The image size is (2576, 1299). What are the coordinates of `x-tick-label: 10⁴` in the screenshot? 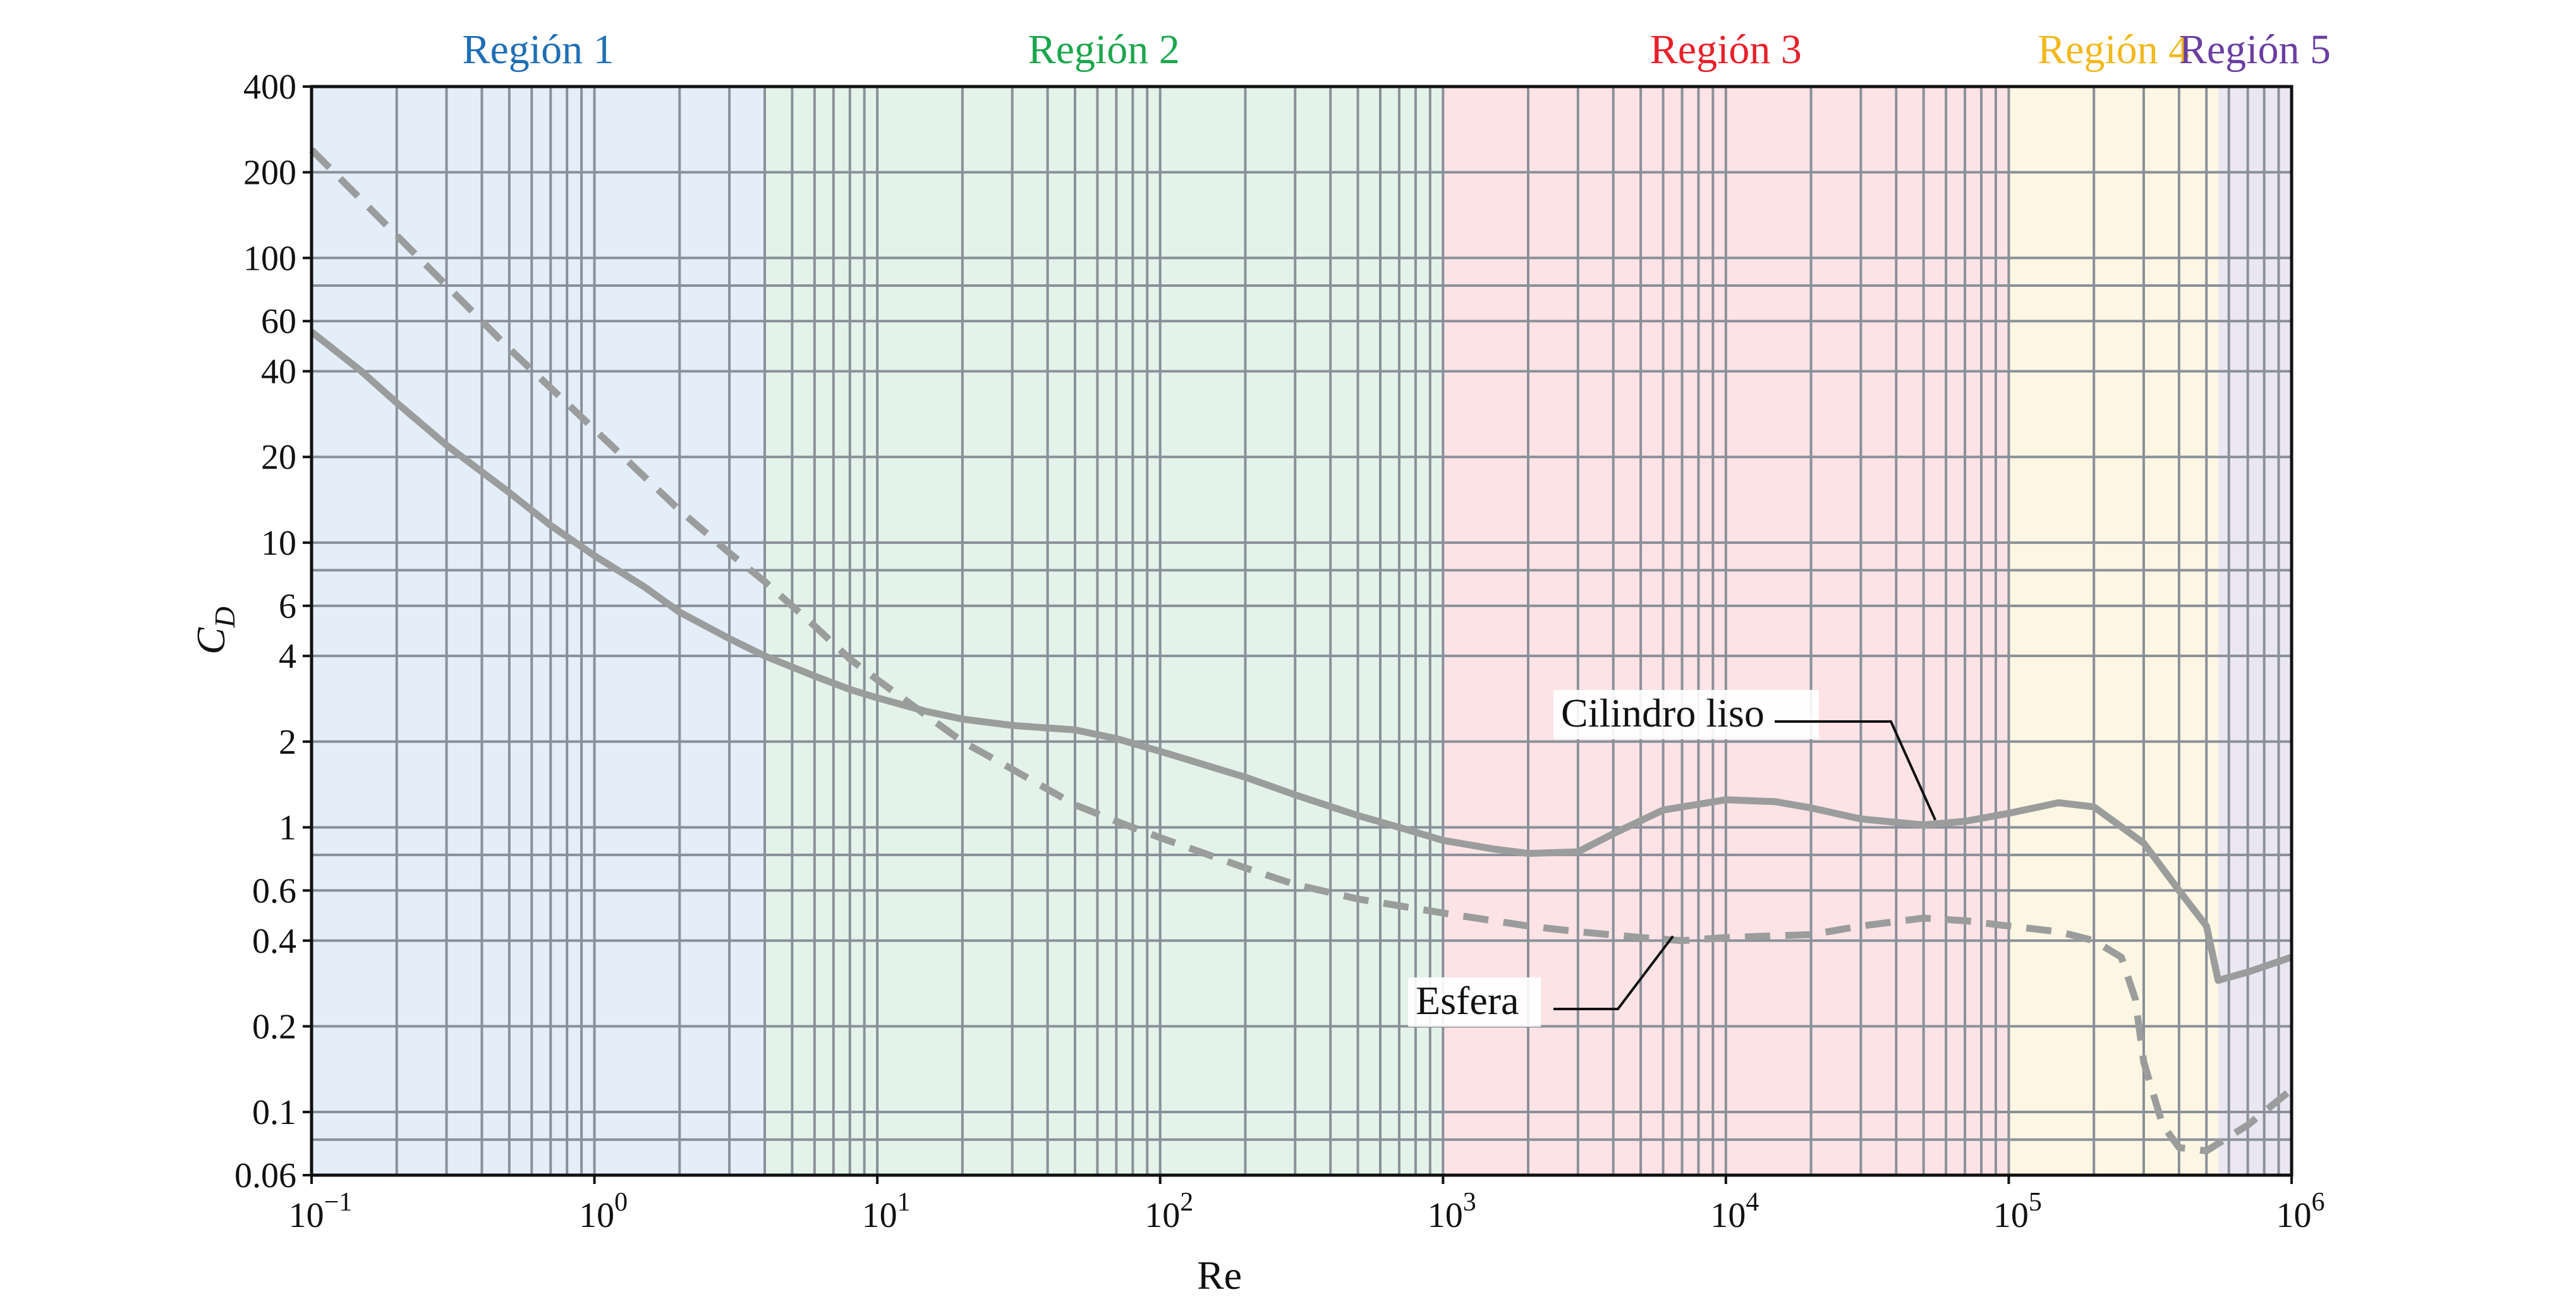 It's located at (1734, 1211).